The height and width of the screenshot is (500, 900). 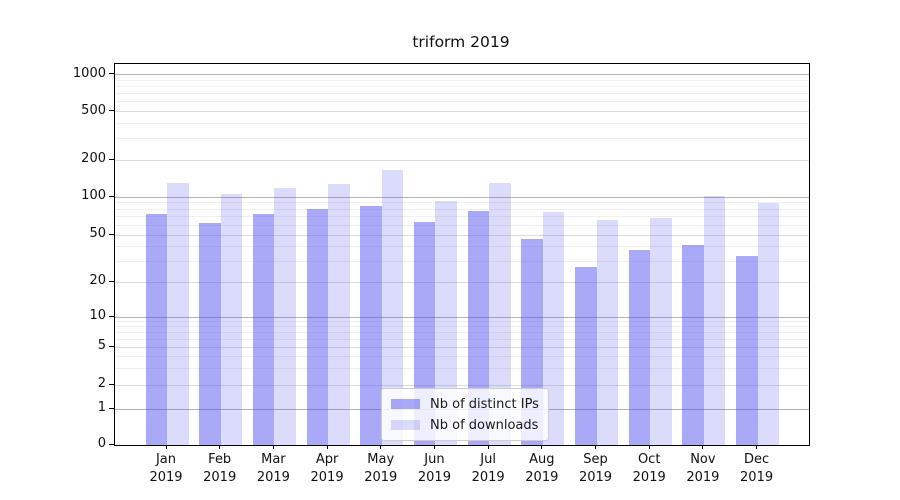 I want to click on x-tick-label: Sep 2019, so click(x=595, y=468).